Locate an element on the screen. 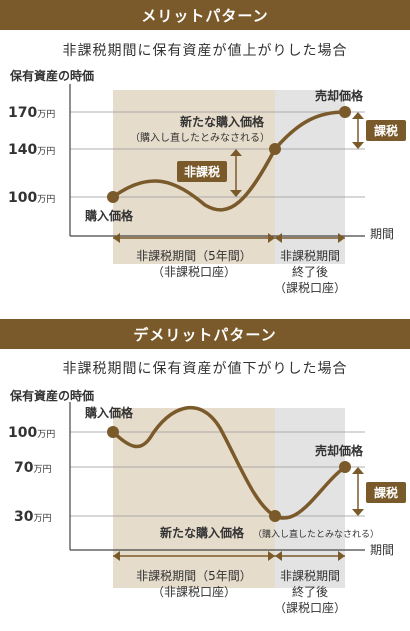  merit-tax-badge-text: 課税 is located at coordinates (386, 130).